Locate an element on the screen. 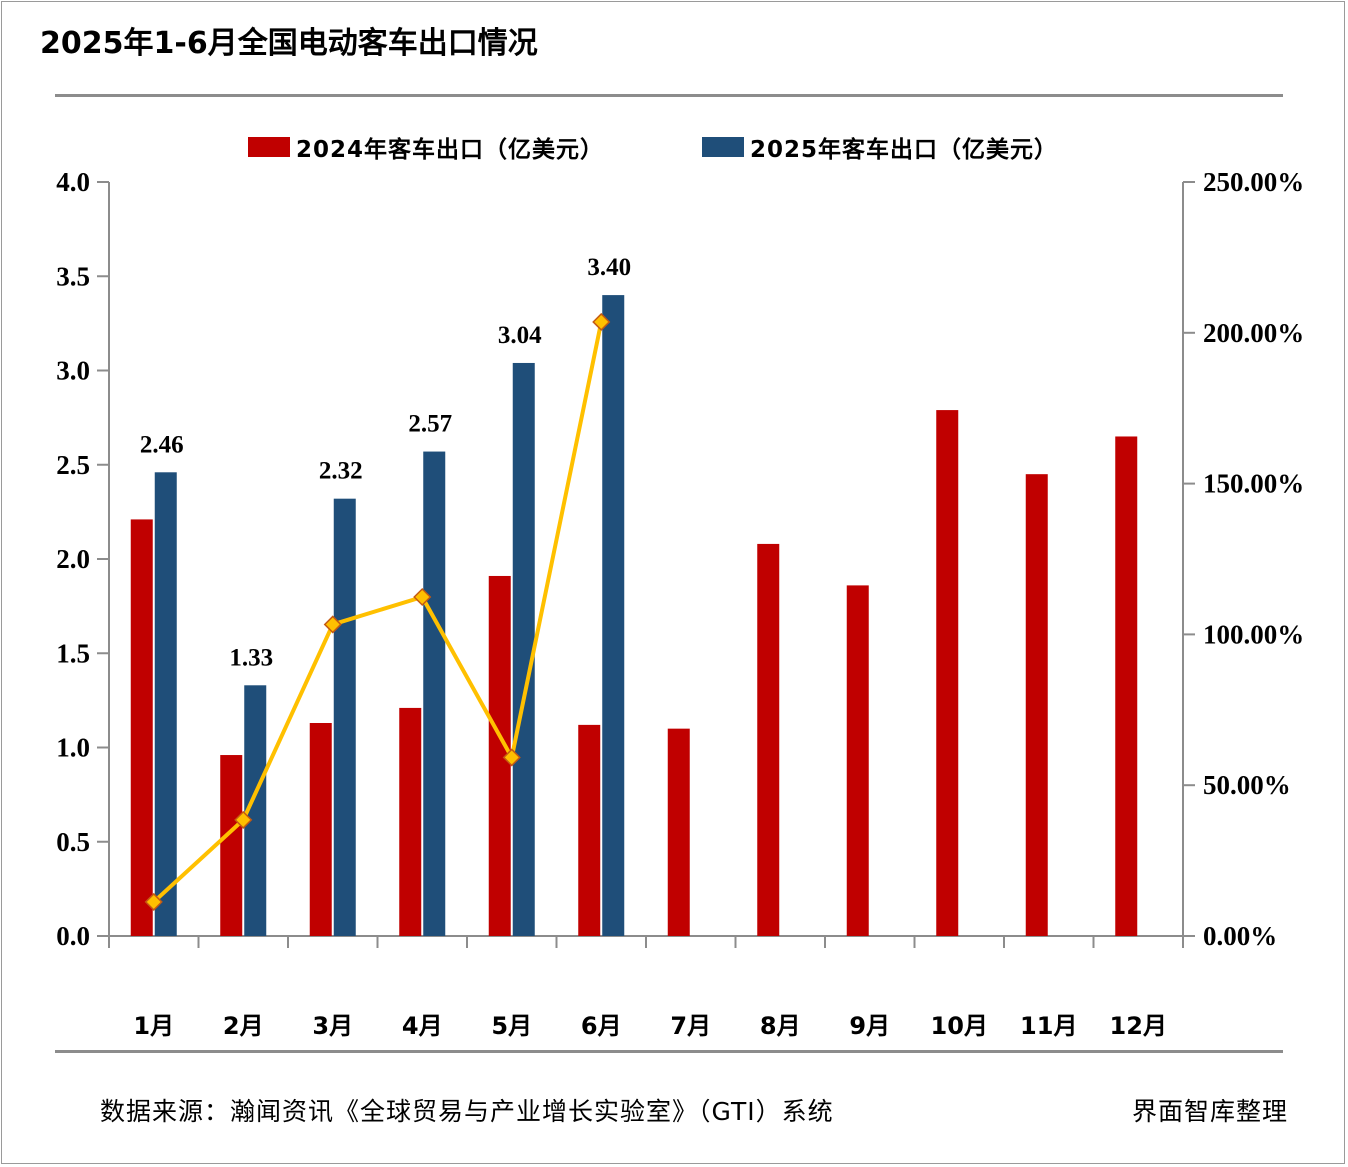  left-axis-tick-label: 0.0 is located at coordinates (73, 936).